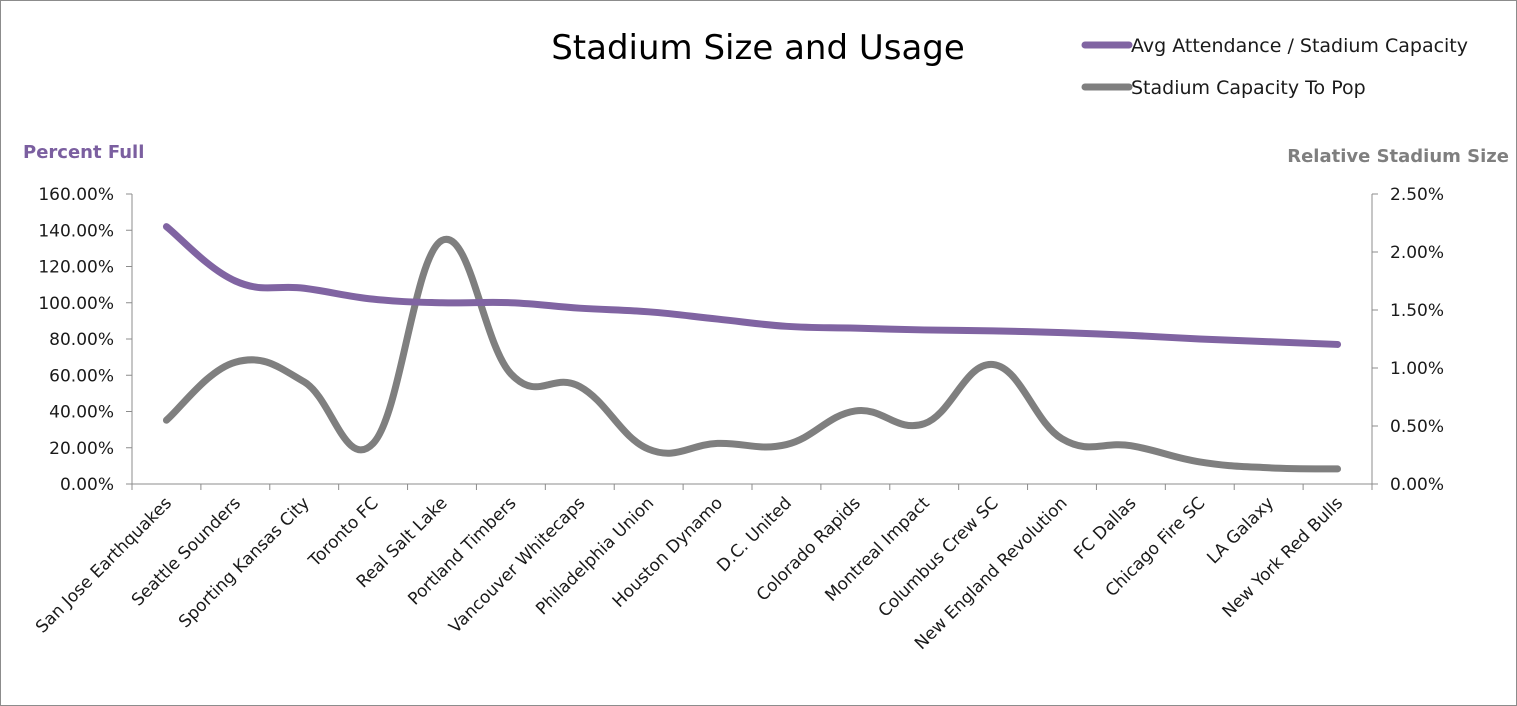 The width and height of the screenshot is (1517, 706). What do you see at coordinates (595, 556) in the screenshot?
I see `x-category-label: Philadelphia Union` at bounding box center [595, 556].